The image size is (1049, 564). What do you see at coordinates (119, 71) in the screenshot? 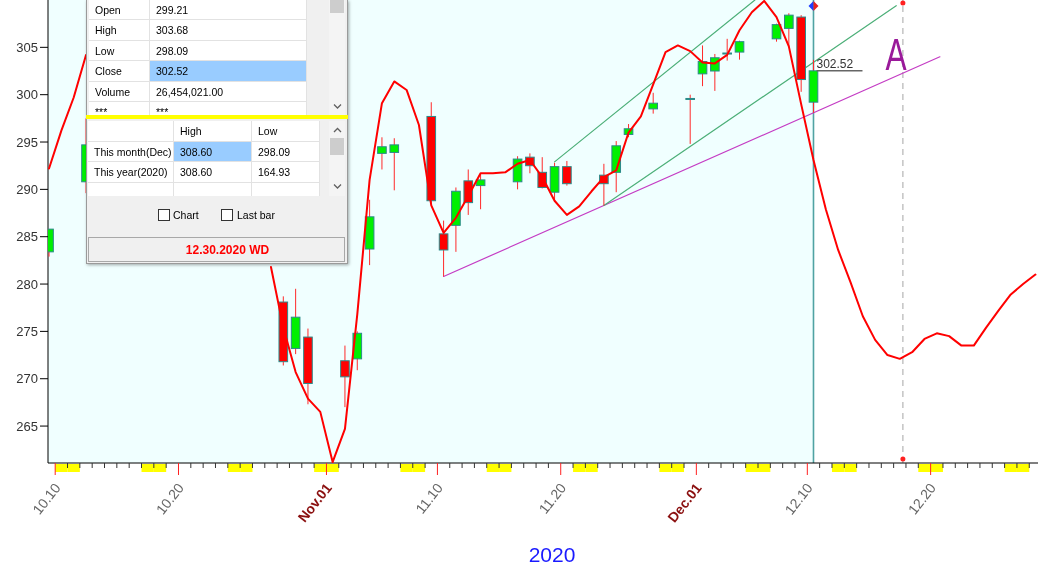
I see `annotation: Close` at bounding box center [119, 71].